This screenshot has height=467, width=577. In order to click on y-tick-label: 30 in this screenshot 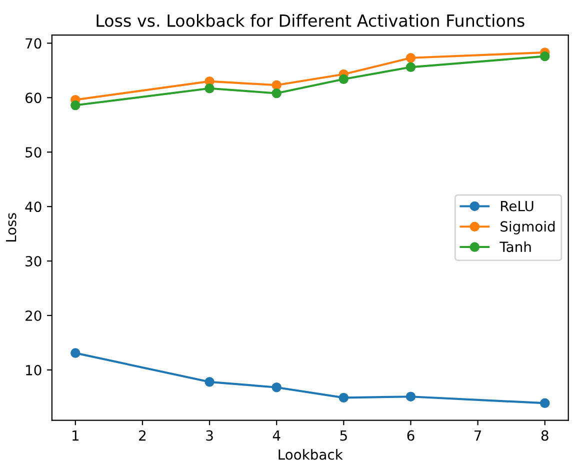, I will do `click(34, 261)`.